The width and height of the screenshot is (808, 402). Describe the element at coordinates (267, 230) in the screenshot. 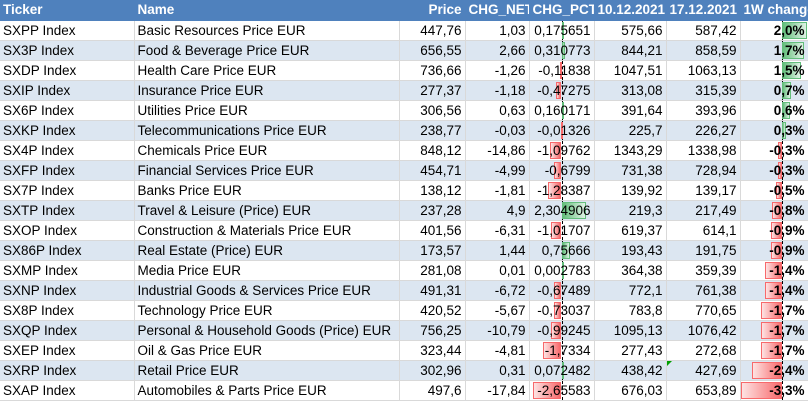

I see `name-cell: Construction & Materials Price EUR` at that location.